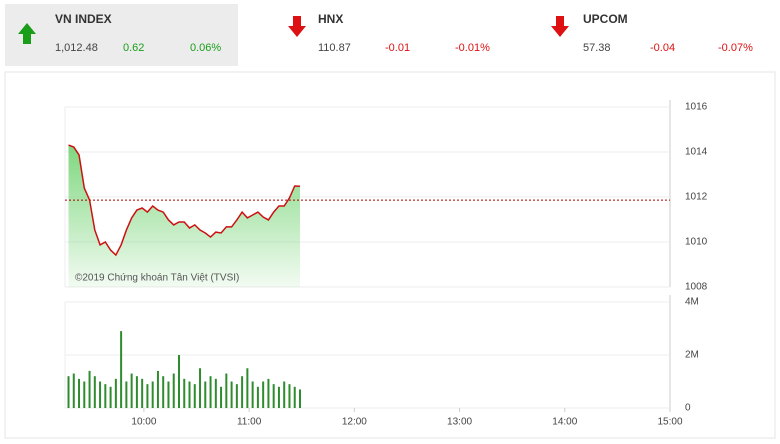  I want to click on index-change: -0.04, so click(662, 48).